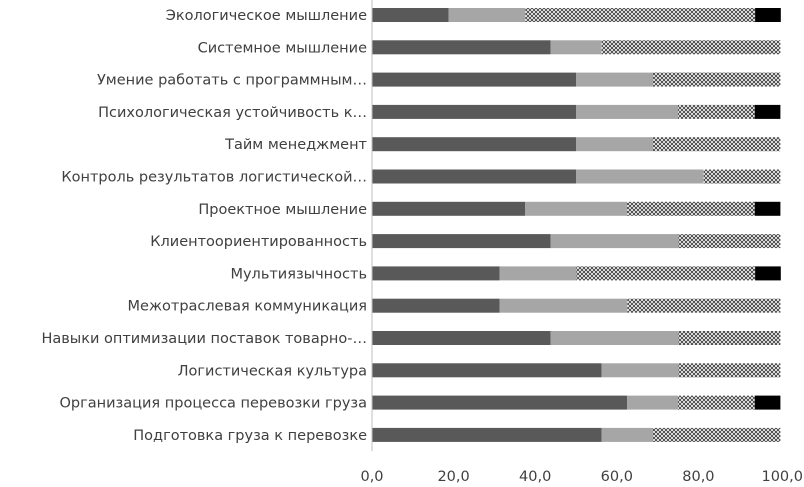  Describe the element at coordinates (272, 371) in the screenshot. I see `category-label: Логистическая культура` at that location.